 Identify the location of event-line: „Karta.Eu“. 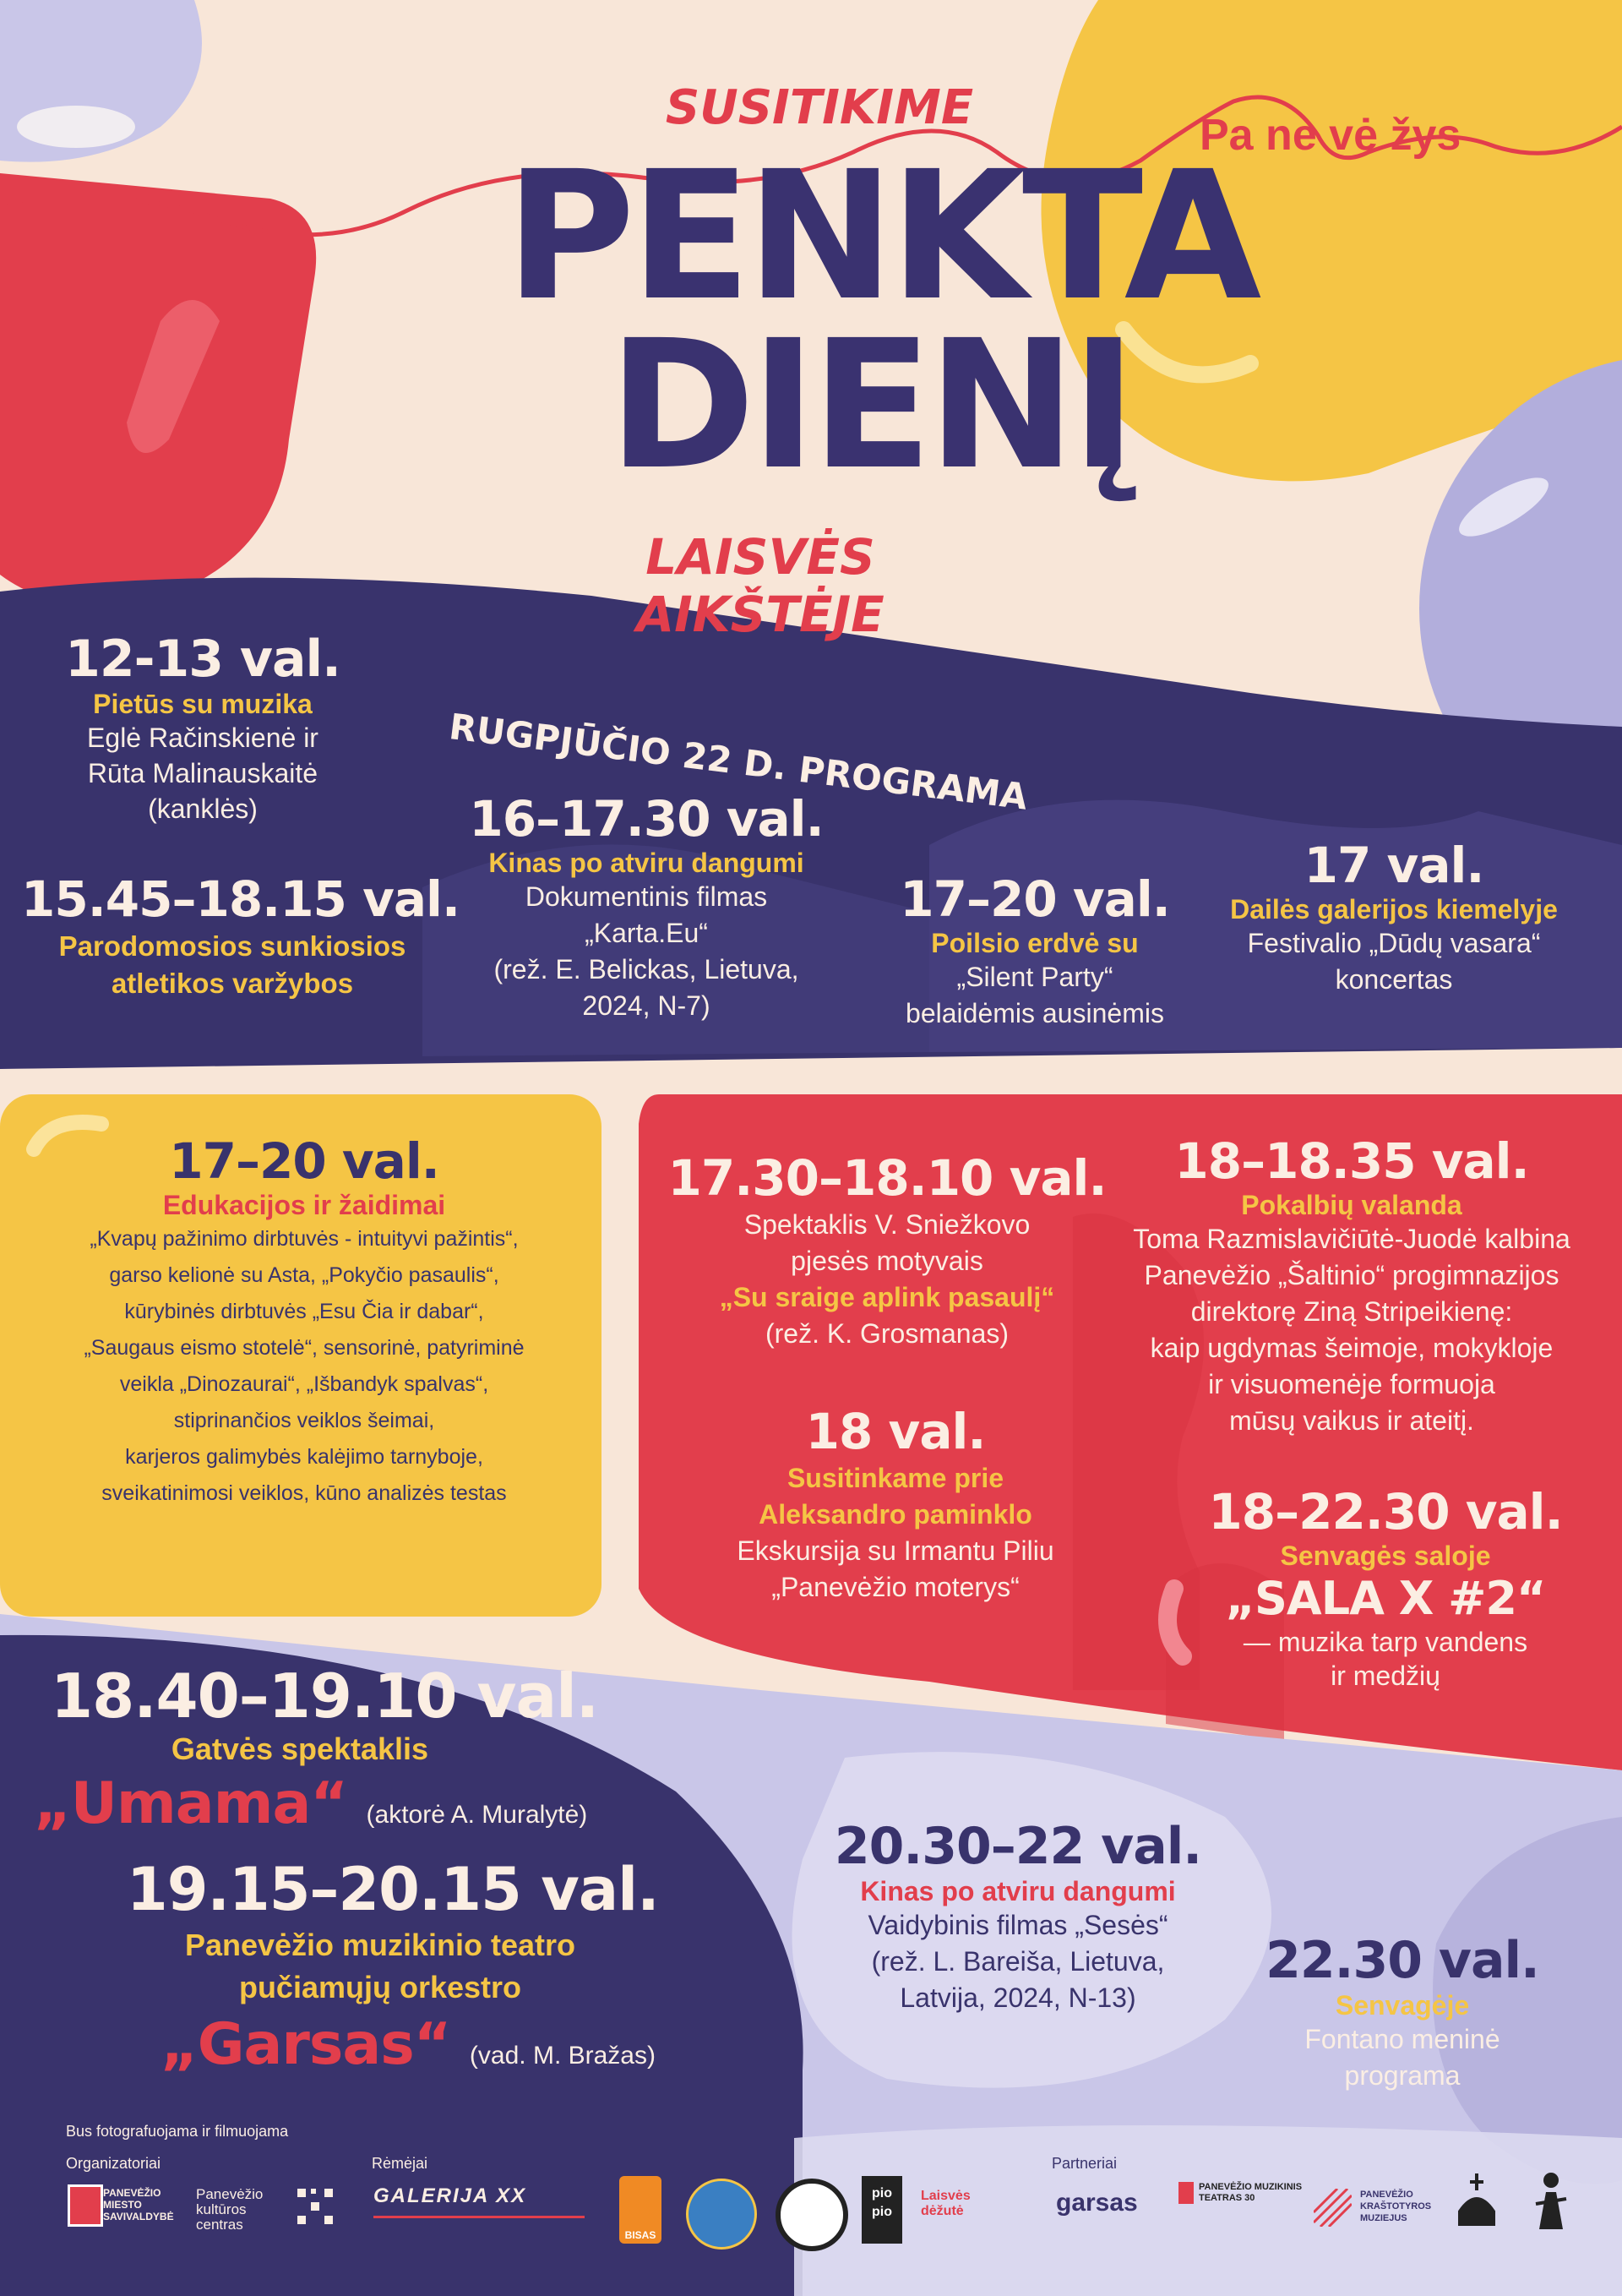
(646, 933).